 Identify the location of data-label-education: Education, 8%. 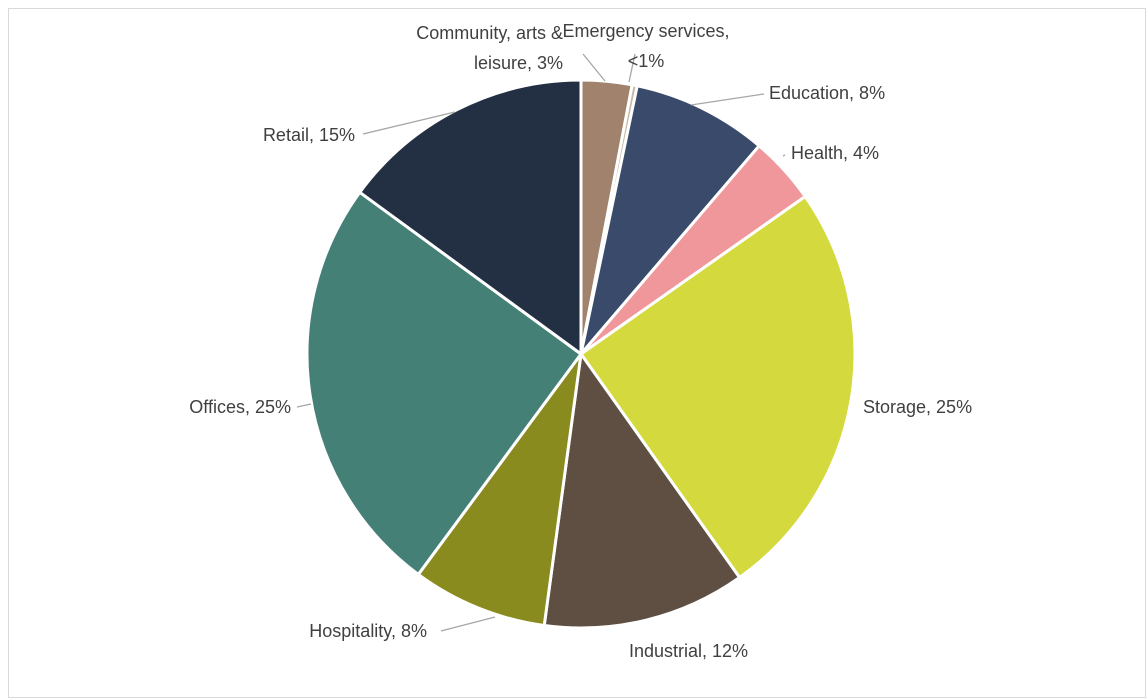
(827, 93).